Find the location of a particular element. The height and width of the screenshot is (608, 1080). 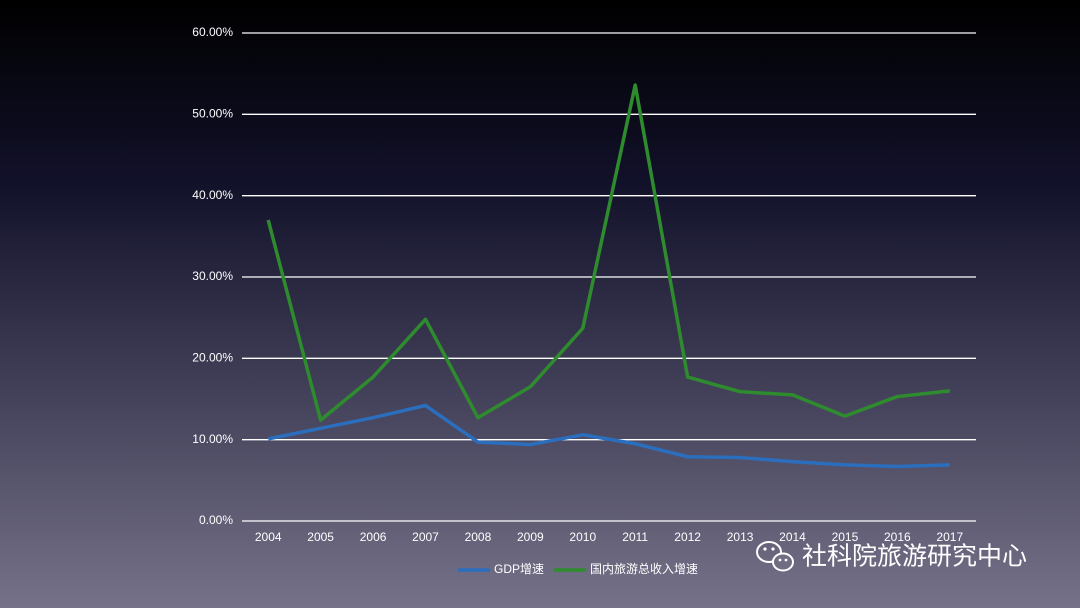

y-tick-label: 0.00% is located at coordinates (216, 520).